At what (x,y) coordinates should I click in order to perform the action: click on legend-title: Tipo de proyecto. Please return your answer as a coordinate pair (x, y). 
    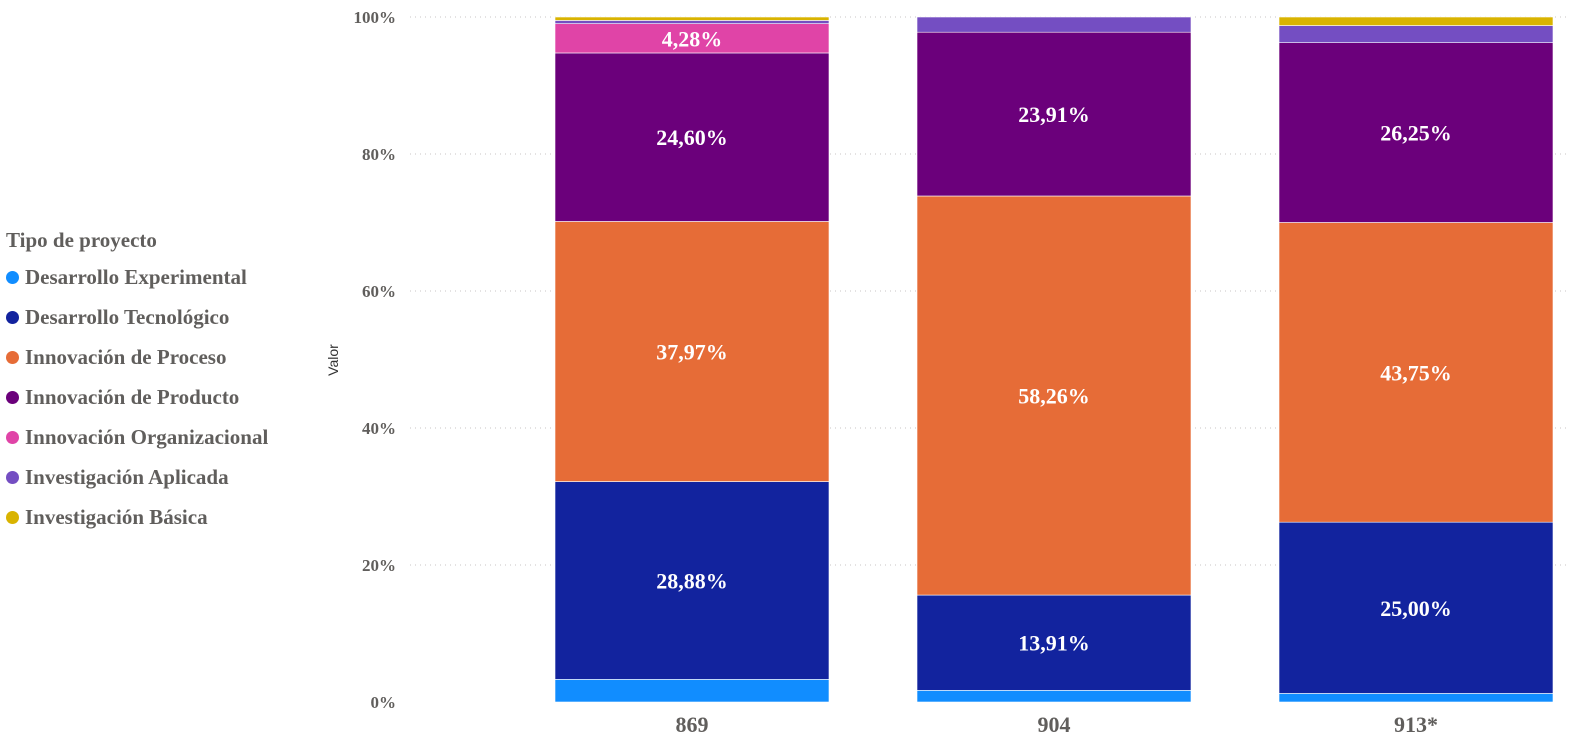
    Looking at the image, I should click on (81, 240).